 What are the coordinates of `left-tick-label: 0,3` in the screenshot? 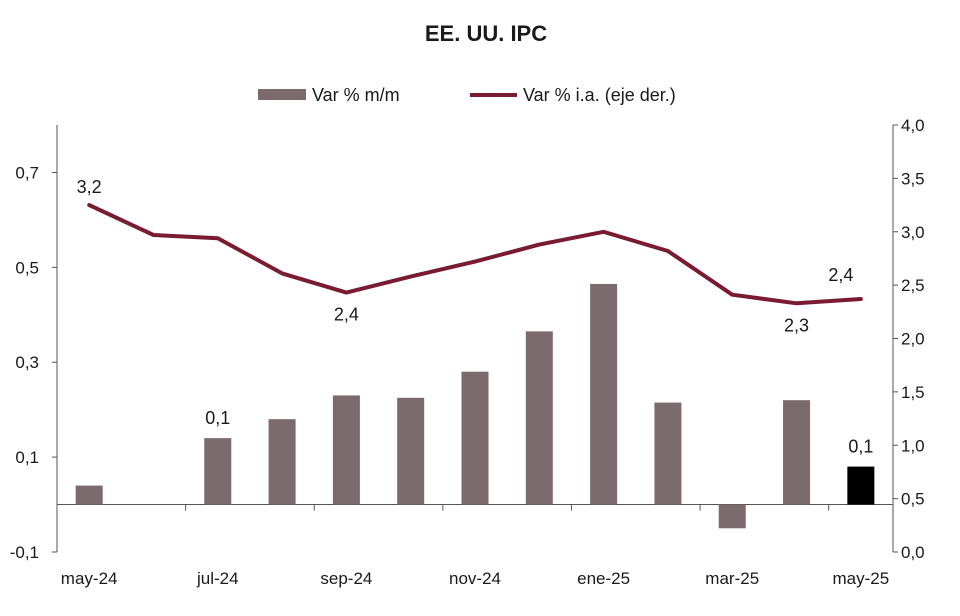 It's located at (27, 362).